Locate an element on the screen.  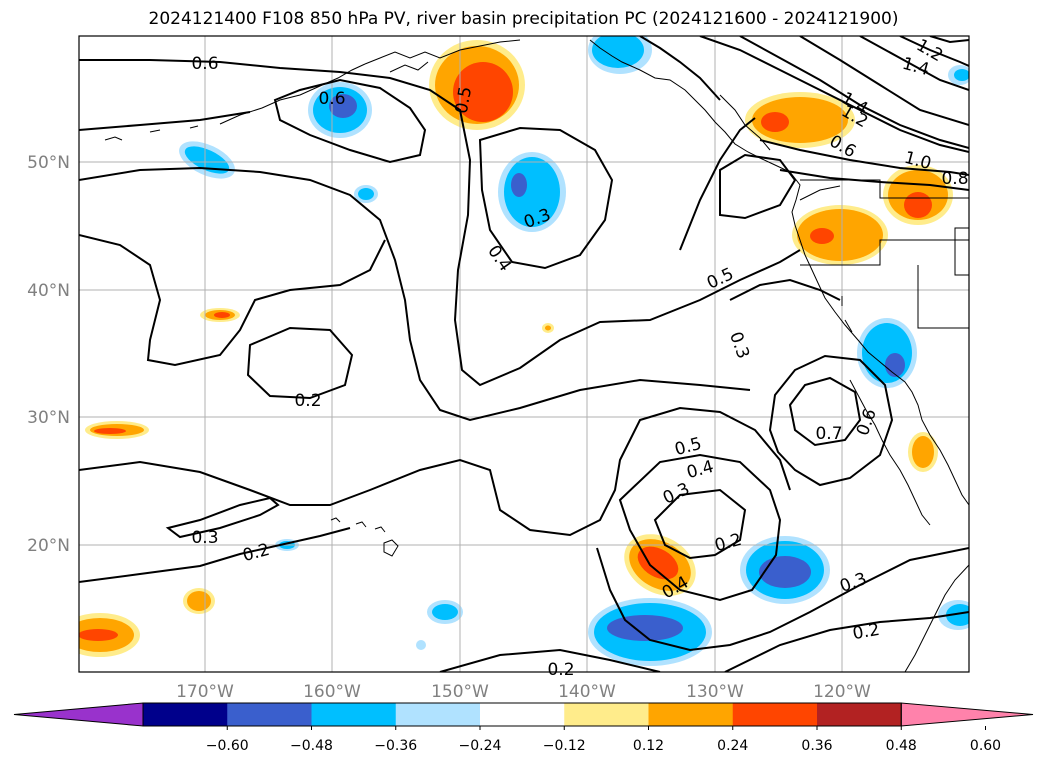
colorbar-tick-label: 0.48 is located at coordinates (901, 746).